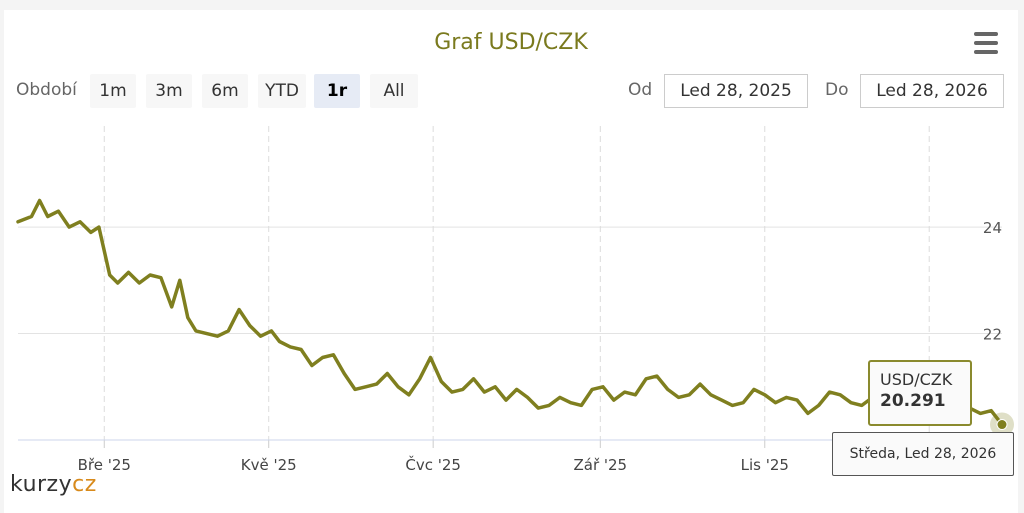 The height and width of the screenshot is (513, 1024). What do you see at coordinates (337, 91) in the screenshot?
I see `range-button-1r: 1r` at bounding box center [337, 91].